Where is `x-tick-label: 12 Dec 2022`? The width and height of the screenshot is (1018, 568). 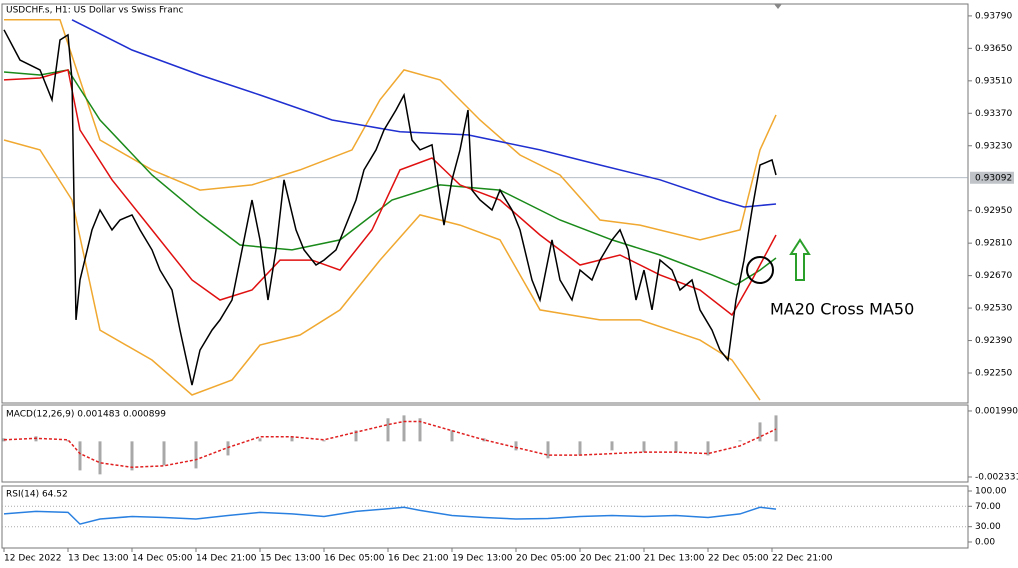 x-tick-label: 12 Dec 2022 is located at coordinates (33, 559).